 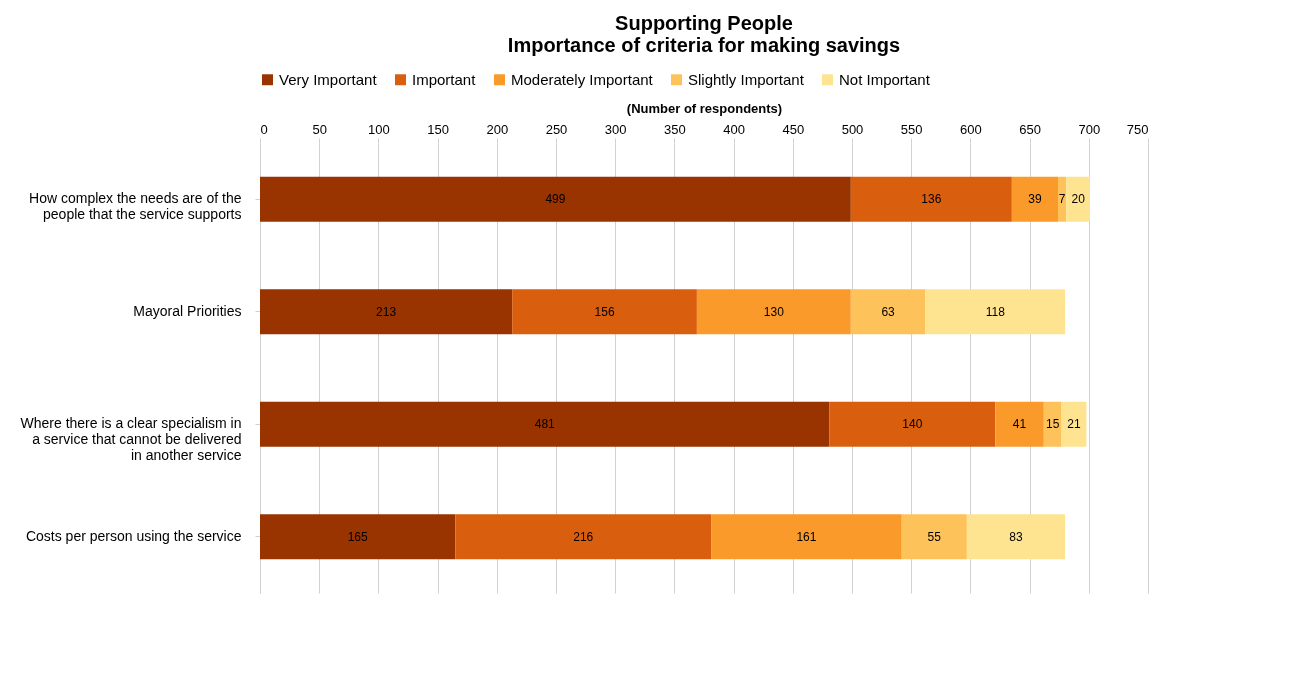 What do you see at coordinates (793, 129) in the screenshot?
I see `x-tick-label: 450` at bounding box center [793, 129].